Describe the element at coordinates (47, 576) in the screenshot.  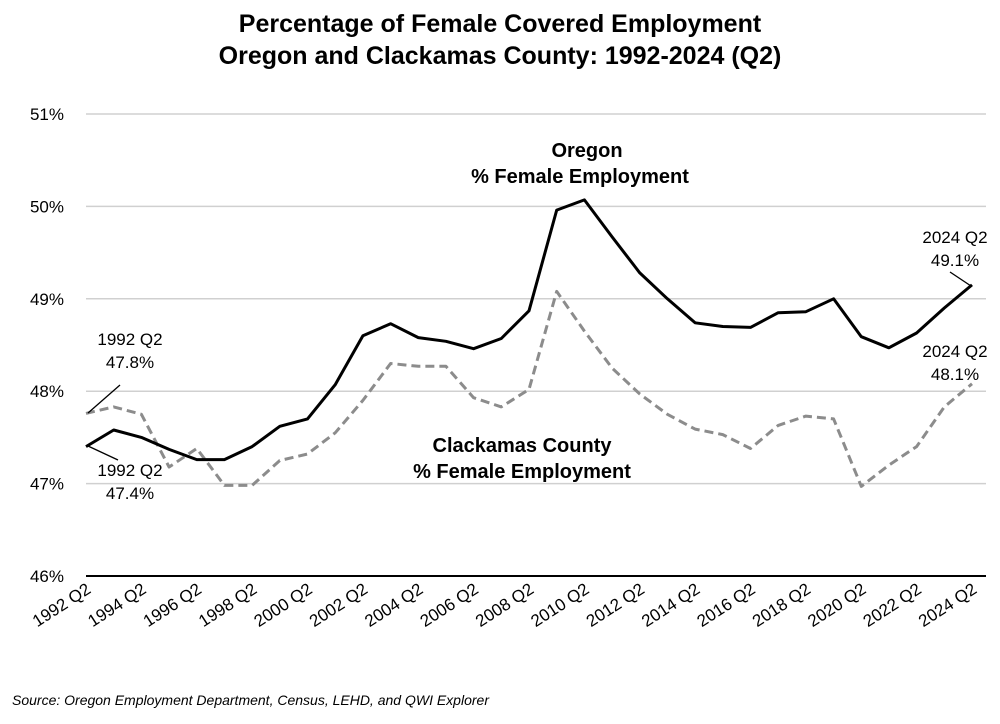
I see `y-tick-label: 46%` at that location.